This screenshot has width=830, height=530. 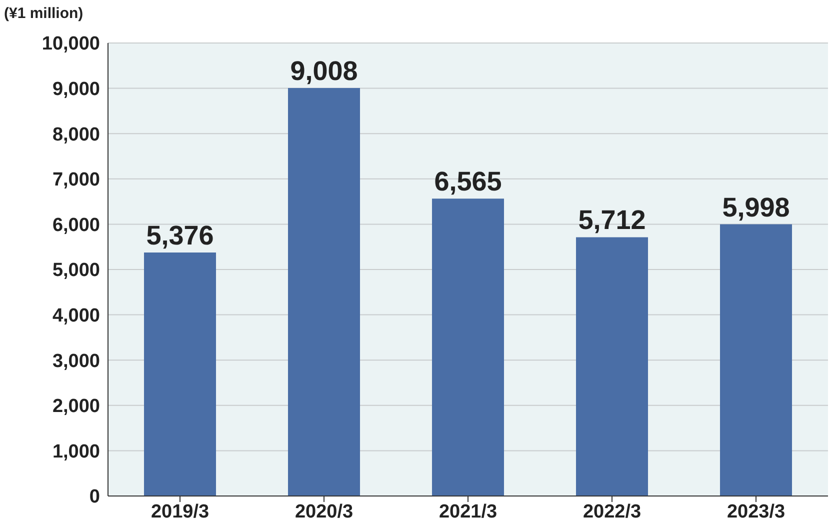 I want to click on y-tick-label: 2,000, so click(x=76, y=407).